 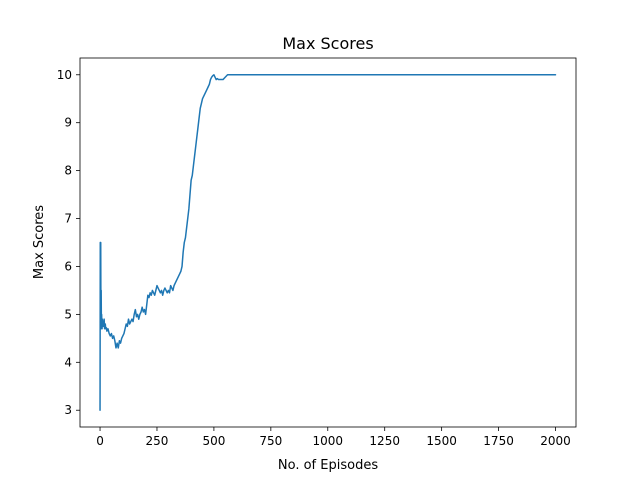 What do you see at coordinates (270, 441) in the screenshot?
I see `x-tick-label: 750` at bounding box center [270, 441].